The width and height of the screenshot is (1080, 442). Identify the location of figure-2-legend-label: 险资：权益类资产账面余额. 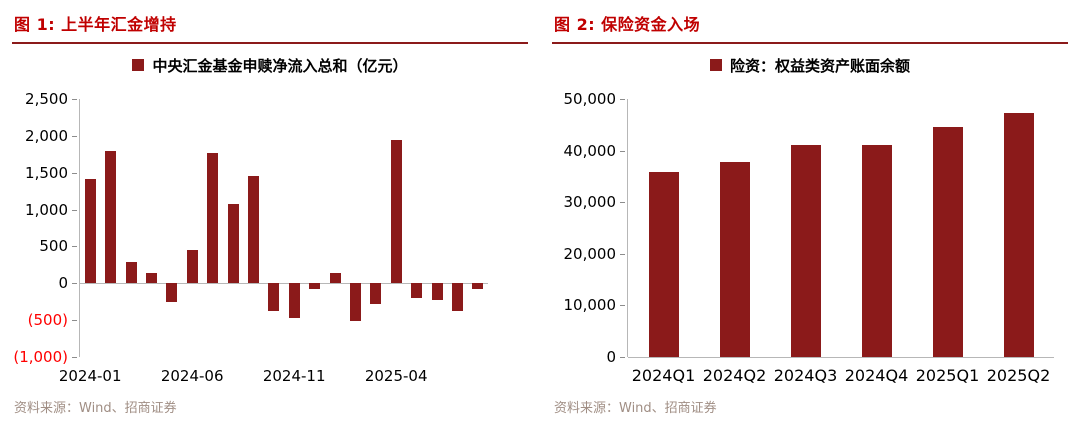
(819, 65).